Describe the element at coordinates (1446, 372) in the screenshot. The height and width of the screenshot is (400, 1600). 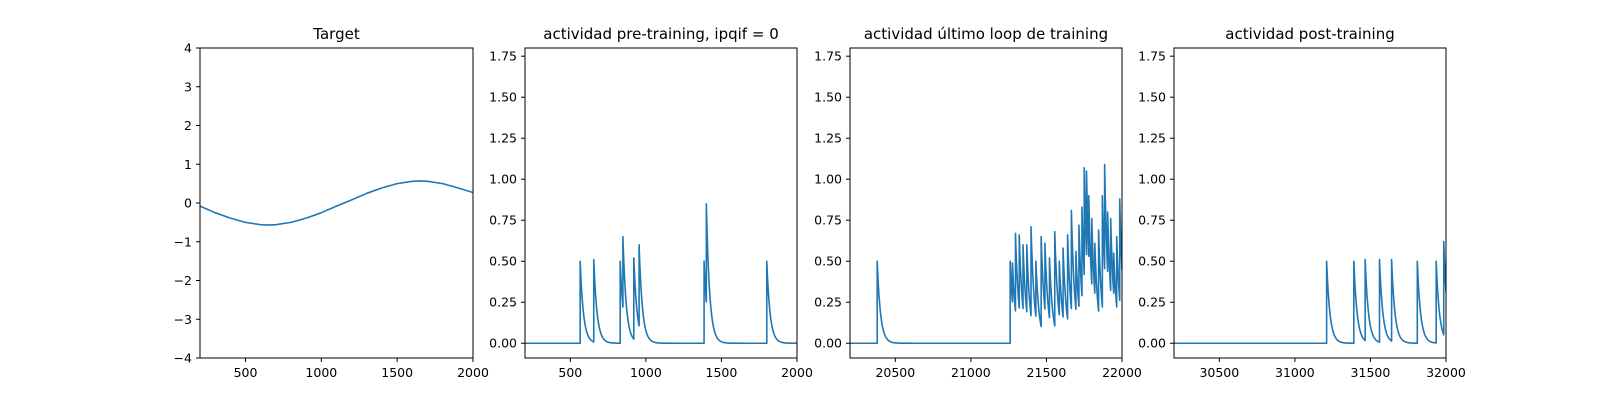
I see `x-tick-label: 32000` at that location.